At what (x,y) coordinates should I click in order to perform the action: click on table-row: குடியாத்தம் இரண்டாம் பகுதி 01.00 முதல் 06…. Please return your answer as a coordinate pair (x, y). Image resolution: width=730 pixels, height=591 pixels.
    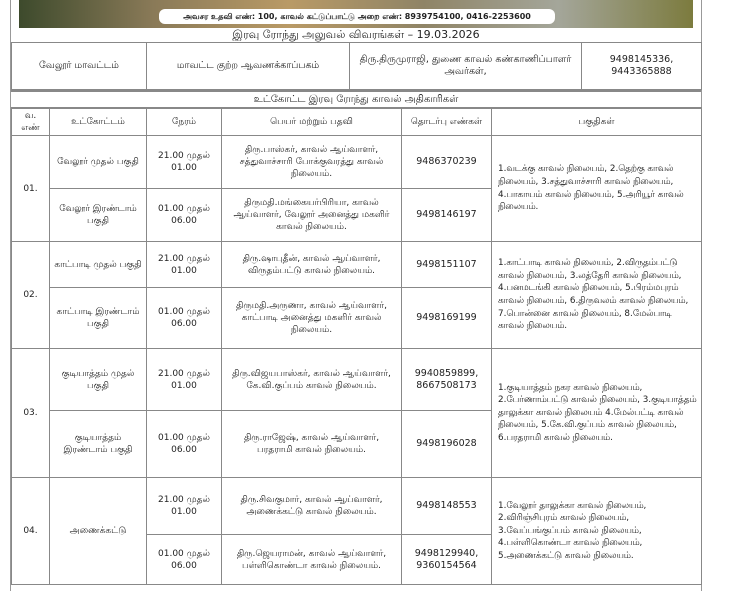
    Looking at the image, I should click on (357, 444).